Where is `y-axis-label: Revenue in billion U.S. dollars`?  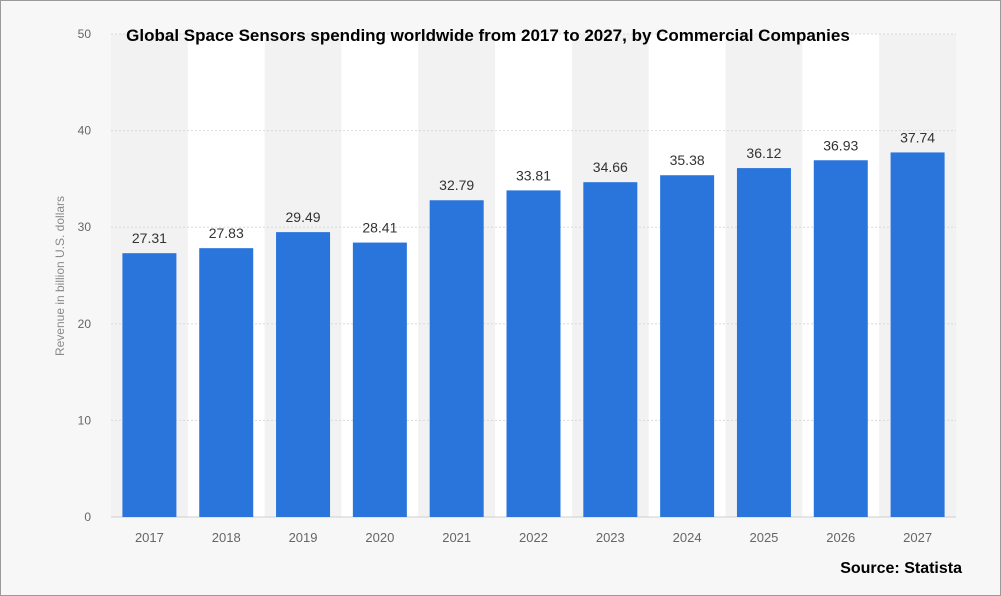
y-axis-label: Revenue in billion U.S. dollars is located at coordinates (60, 276).